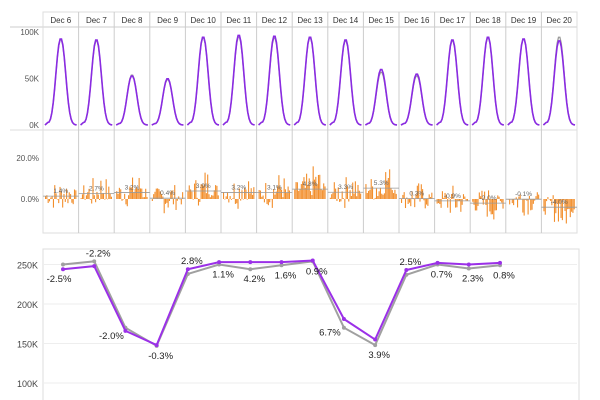  I want to click on y-tick-label: 100K, so click(27, 384).